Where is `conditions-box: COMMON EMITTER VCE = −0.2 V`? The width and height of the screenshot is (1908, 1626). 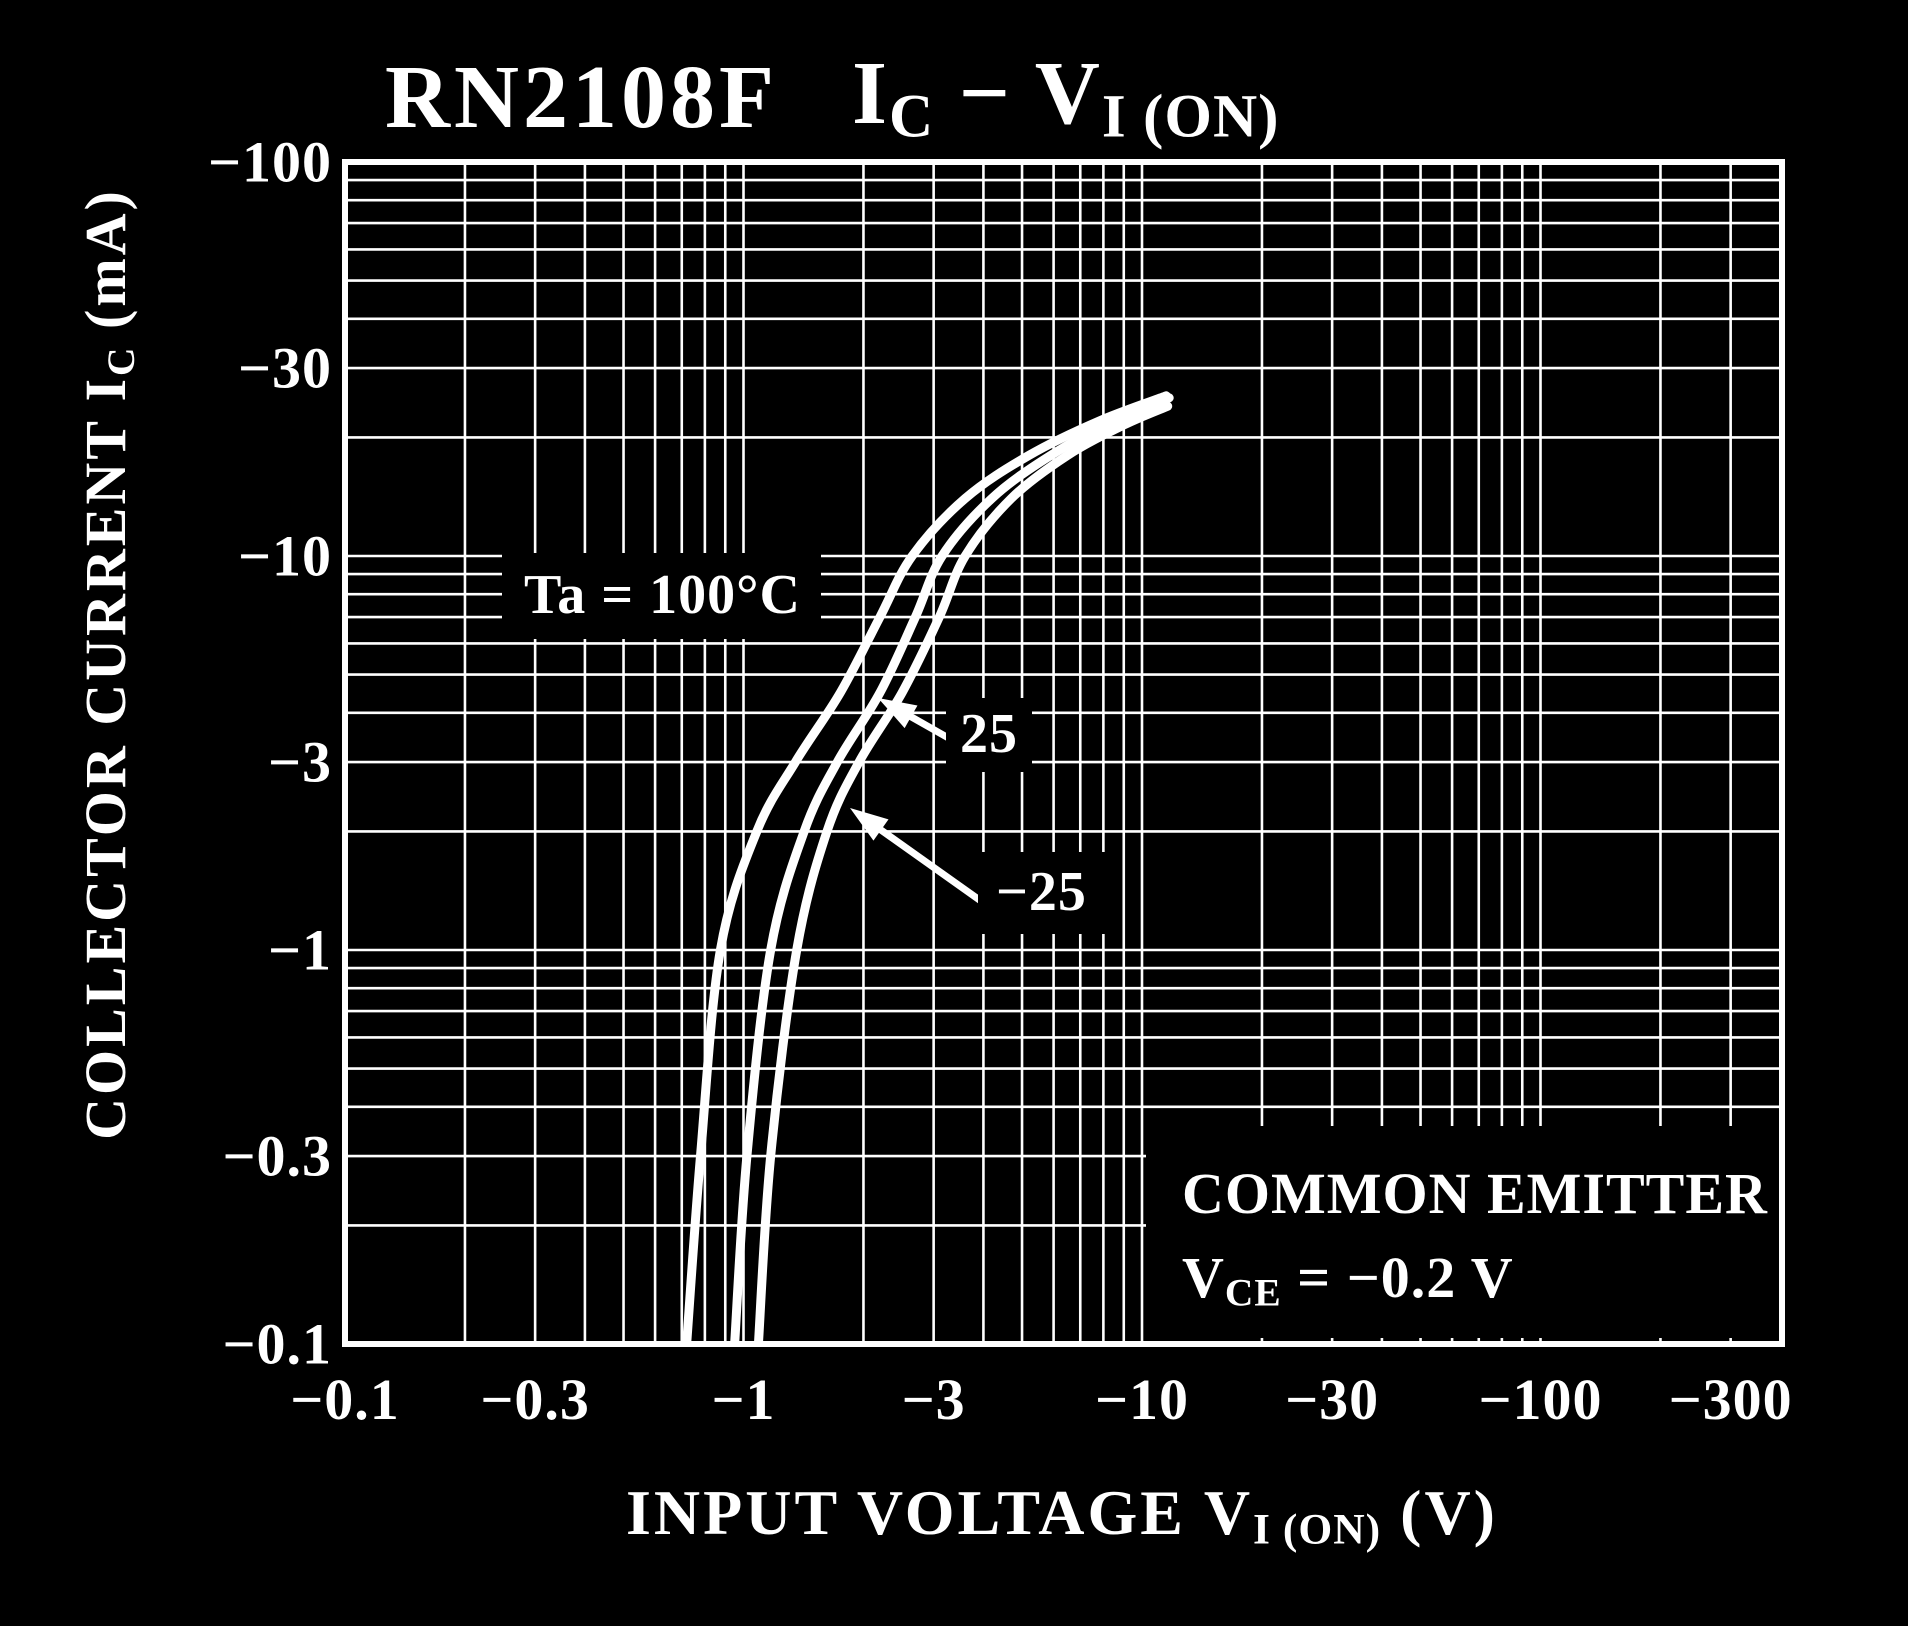 conditions-box: COMMON EMITTER VCE = −0.2 V is located at coordinates (1462, 1232).